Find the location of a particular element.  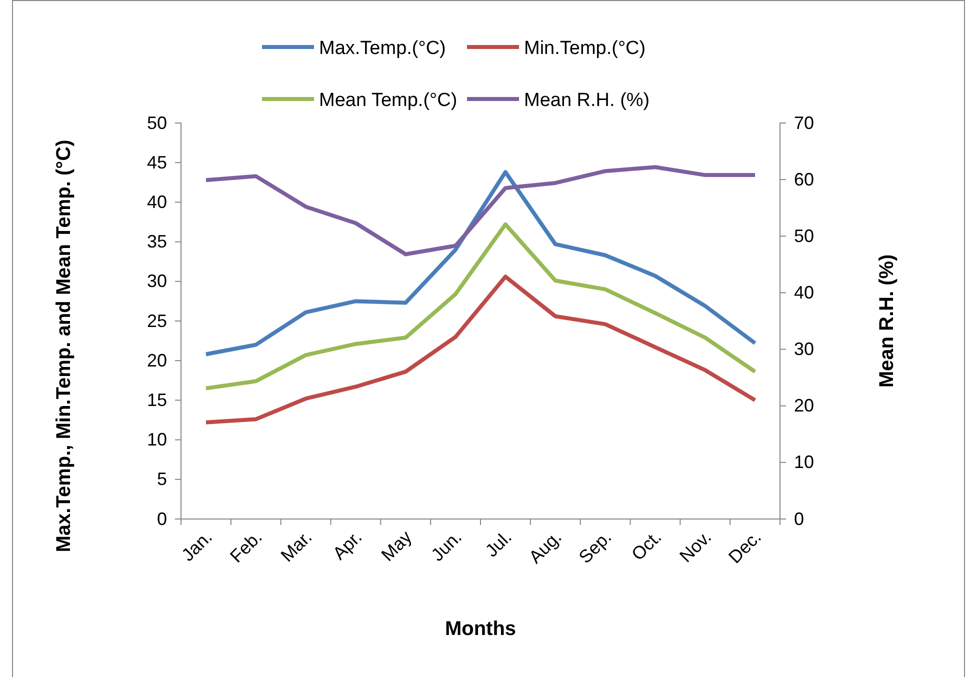

legend-label: Max.Temp.(°C) is located at coordinates (382, 48).